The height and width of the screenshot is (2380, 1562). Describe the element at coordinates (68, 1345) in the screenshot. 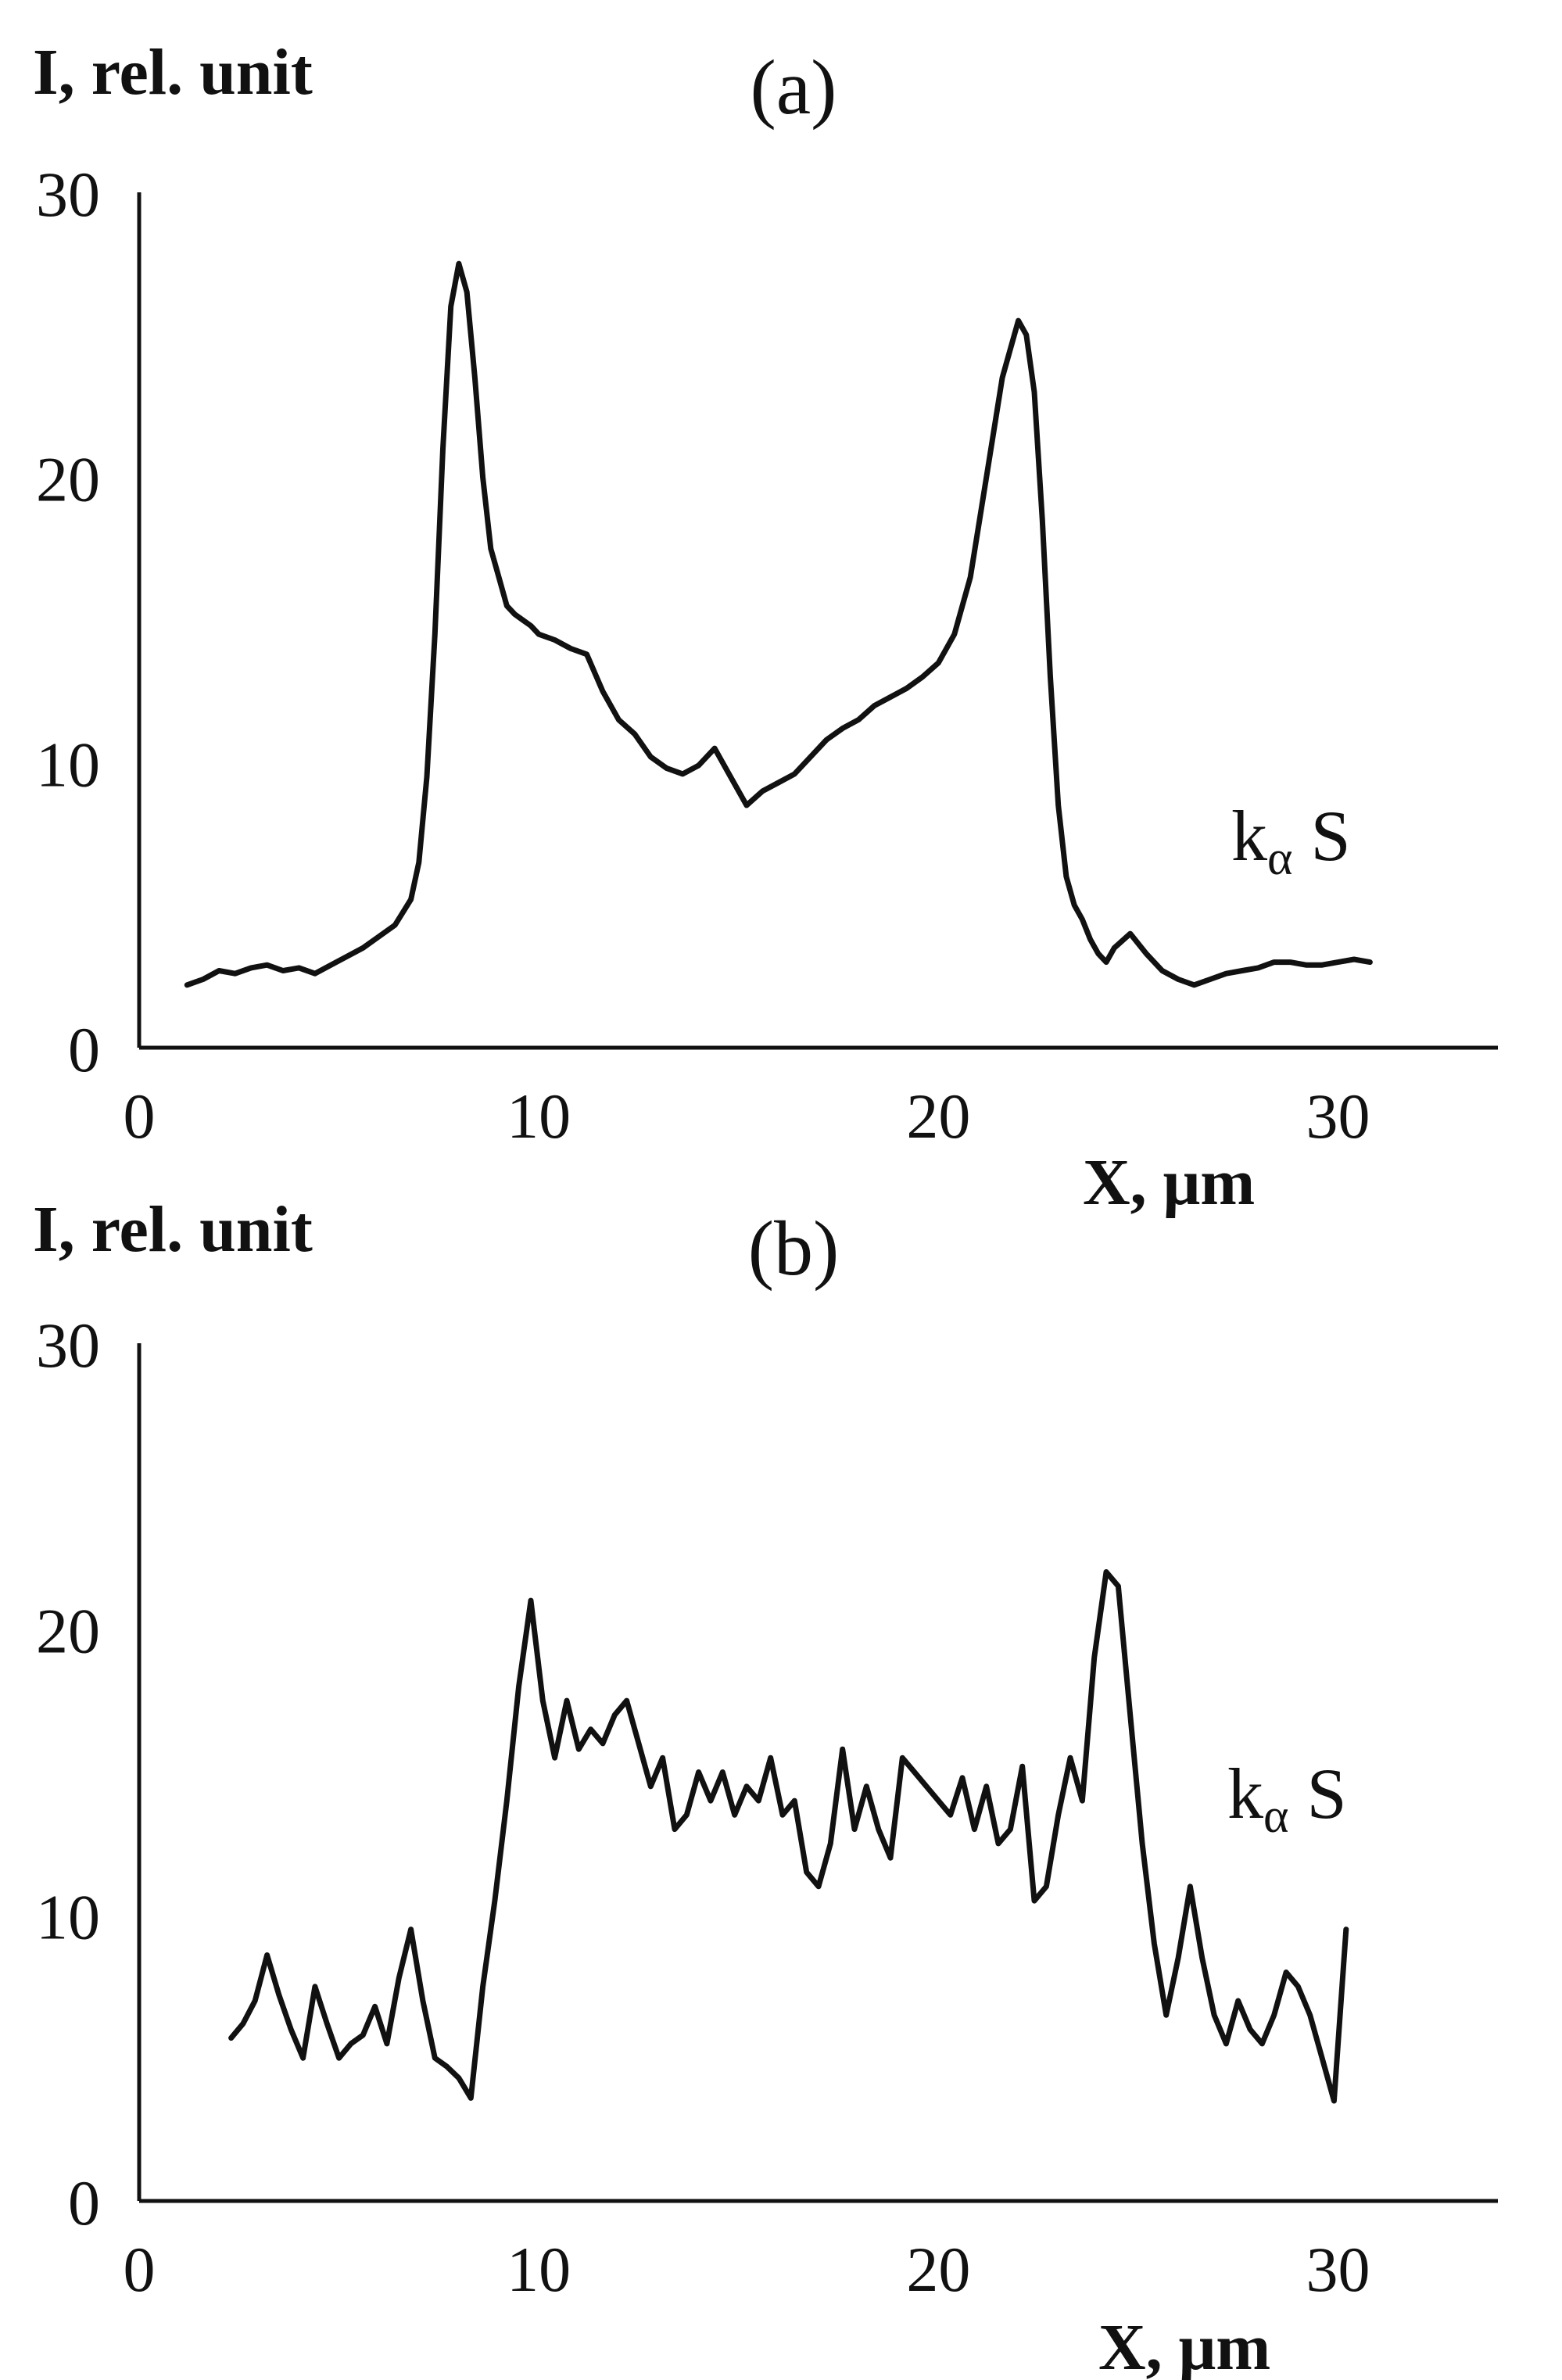

I see `panel-b-y-tick-label: 30` at that location.